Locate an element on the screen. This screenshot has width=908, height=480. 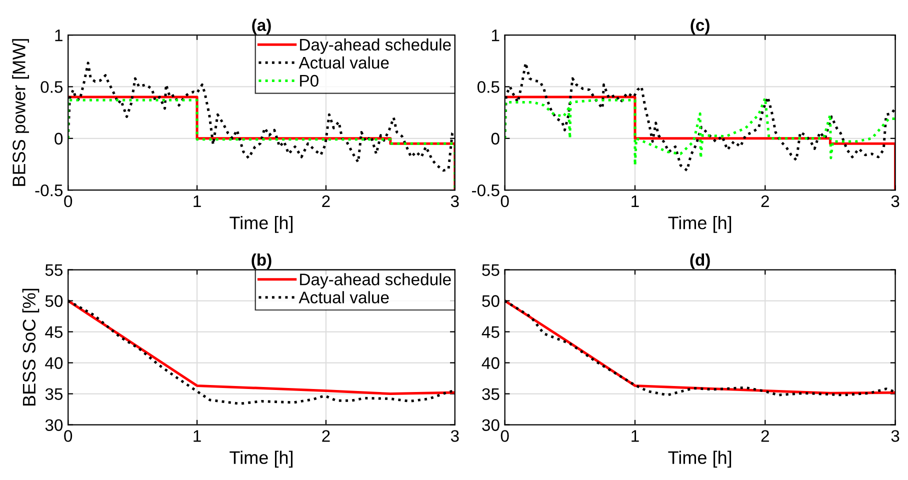
chart-title: (c) is located at coordinates (700, 26).